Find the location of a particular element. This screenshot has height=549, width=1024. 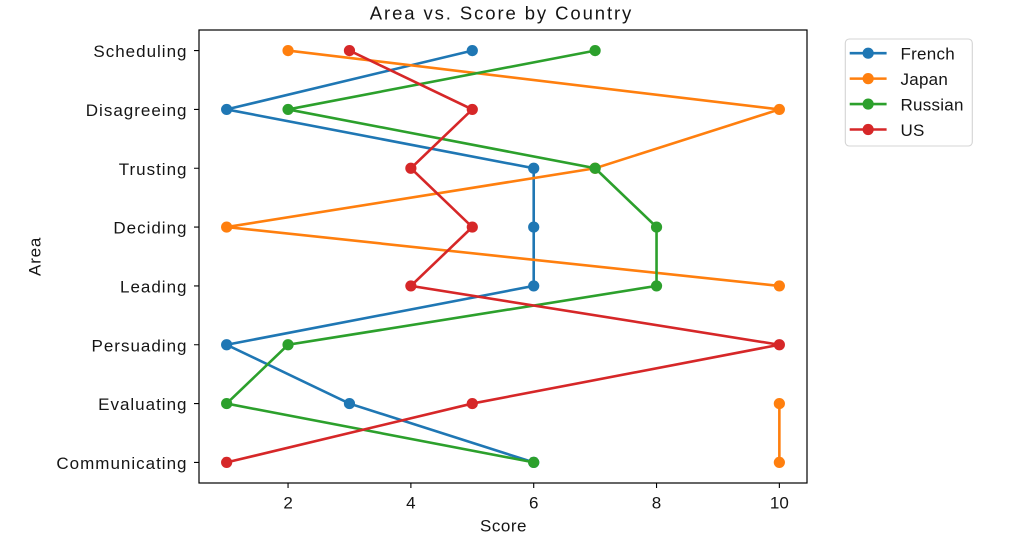

svg-text: Scheduling is located at coordinates (140, 51).